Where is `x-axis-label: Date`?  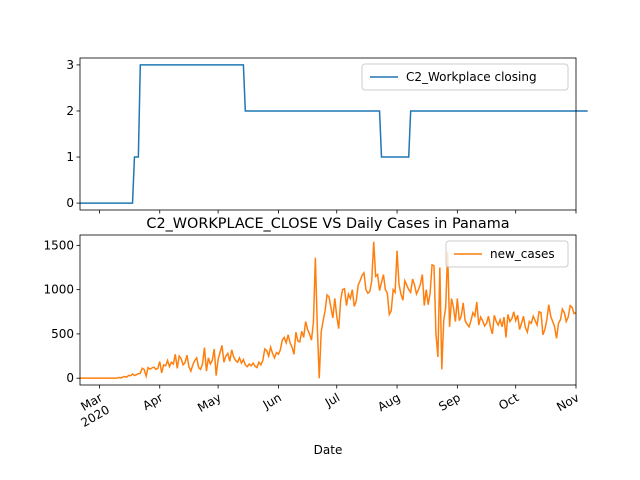
x-axis-label: Date is located at coordinates (328, 450).